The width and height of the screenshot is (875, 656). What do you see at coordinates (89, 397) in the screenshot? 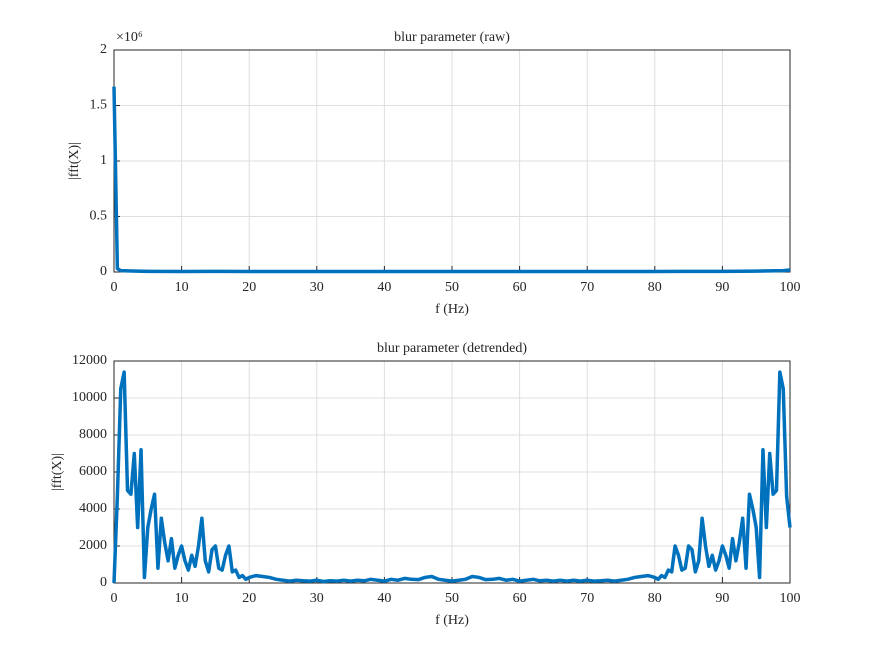
I see `y-tick-label: 10000` at bounding box center [89, 397].